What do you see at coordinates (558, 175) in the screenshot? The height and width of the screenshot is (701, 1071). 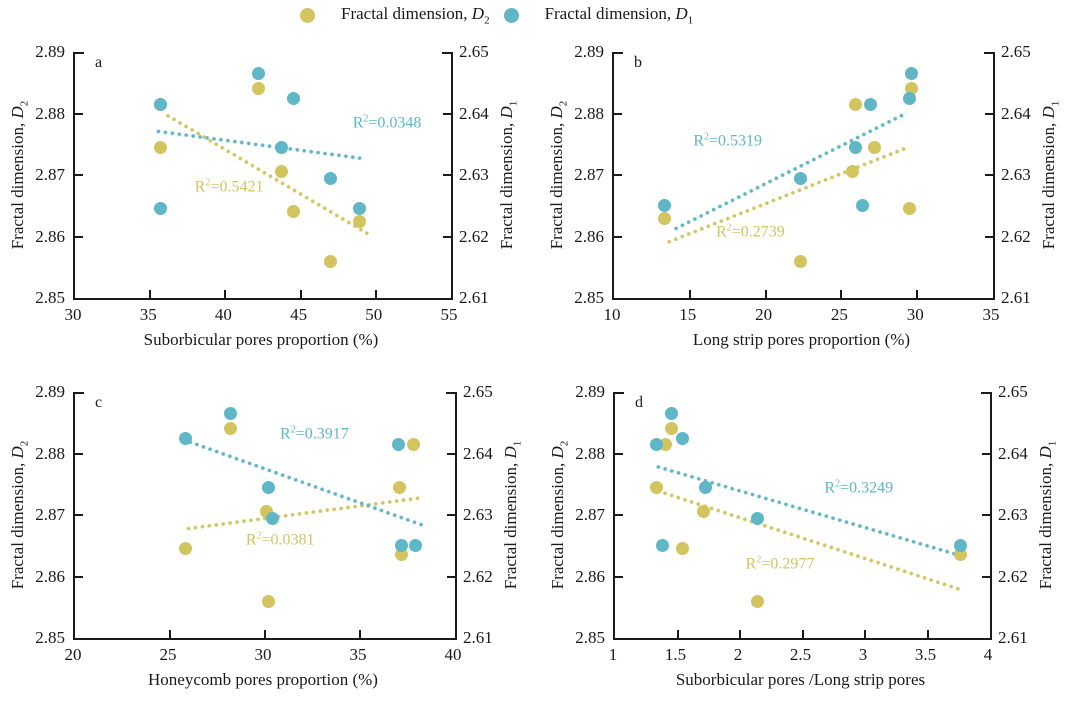 I see `y-axis-title-left-b: Fractal dimension, D2` at bounding box center [558, 175].